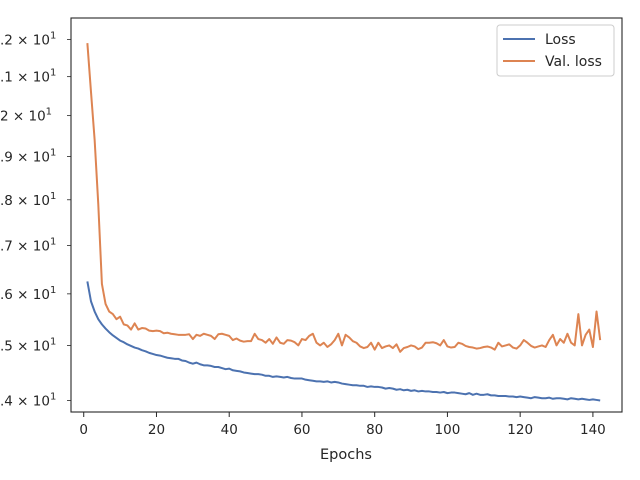  Describe the element at coordinates (26, 116) in the screenshot. I see `y-tick-label: 2 × 10¹` at that location.